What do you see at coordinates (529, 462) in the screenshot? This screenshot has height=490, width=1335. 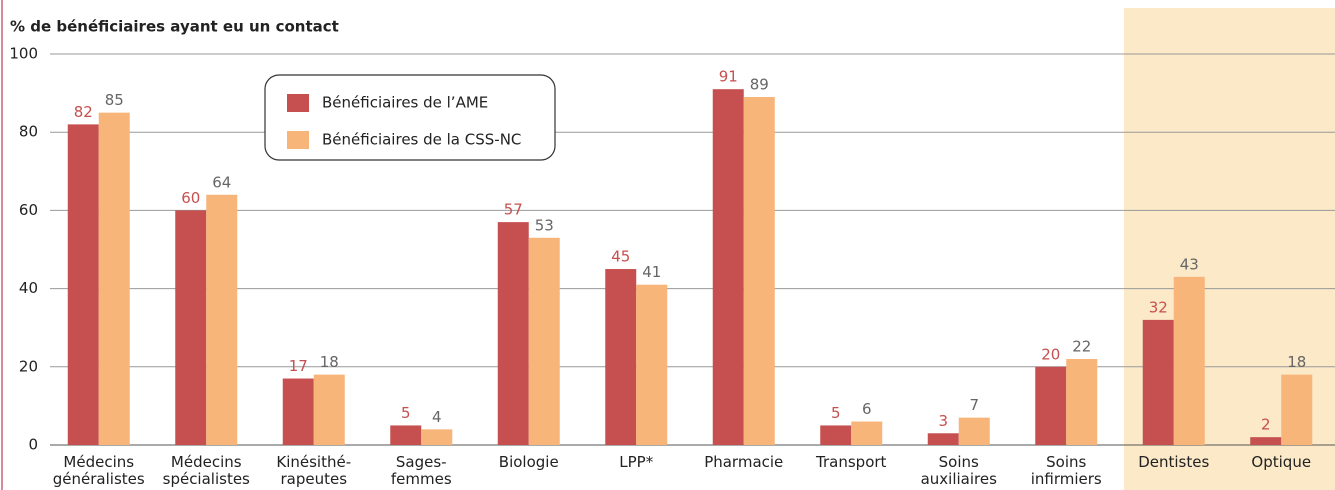 I see `x-tick-label: Biologie` at bounding box center [529, 462].